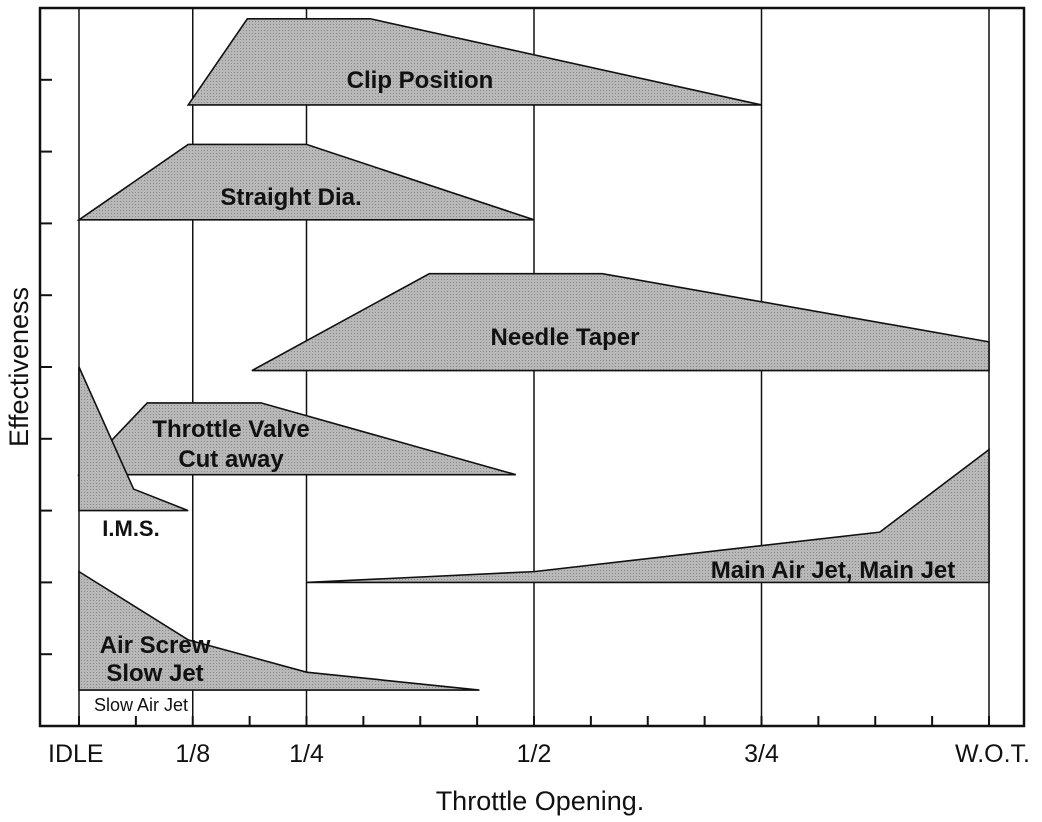  What do you see at coordinates (133, 439) in the screenshot?
I see `band-i-m-s` at bounding box center [133, 439].